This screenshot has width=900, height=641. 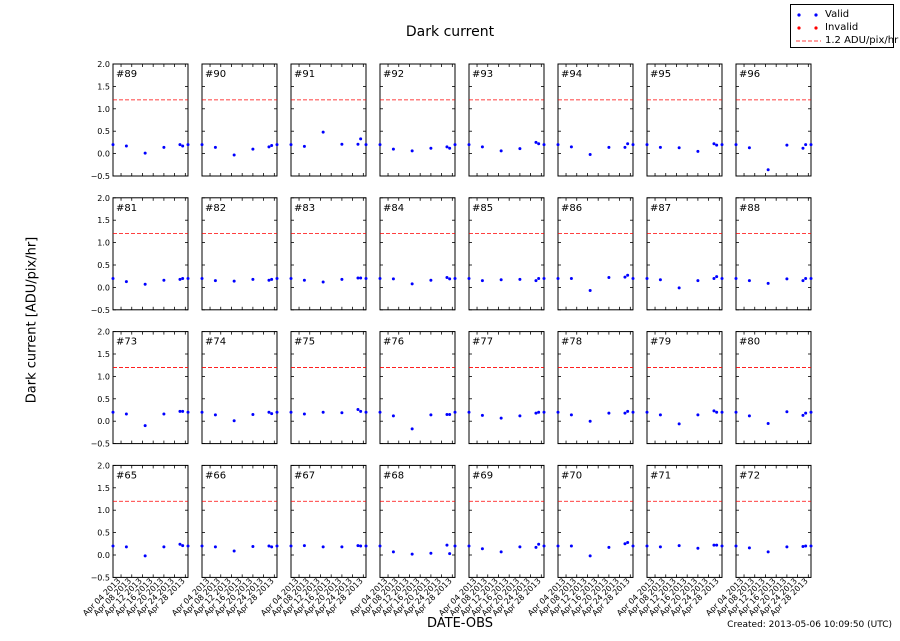 What do you see at coordinates (773, 254) in the screenshot?
I see `panel-88: #88` at bounding box center [773, 254].